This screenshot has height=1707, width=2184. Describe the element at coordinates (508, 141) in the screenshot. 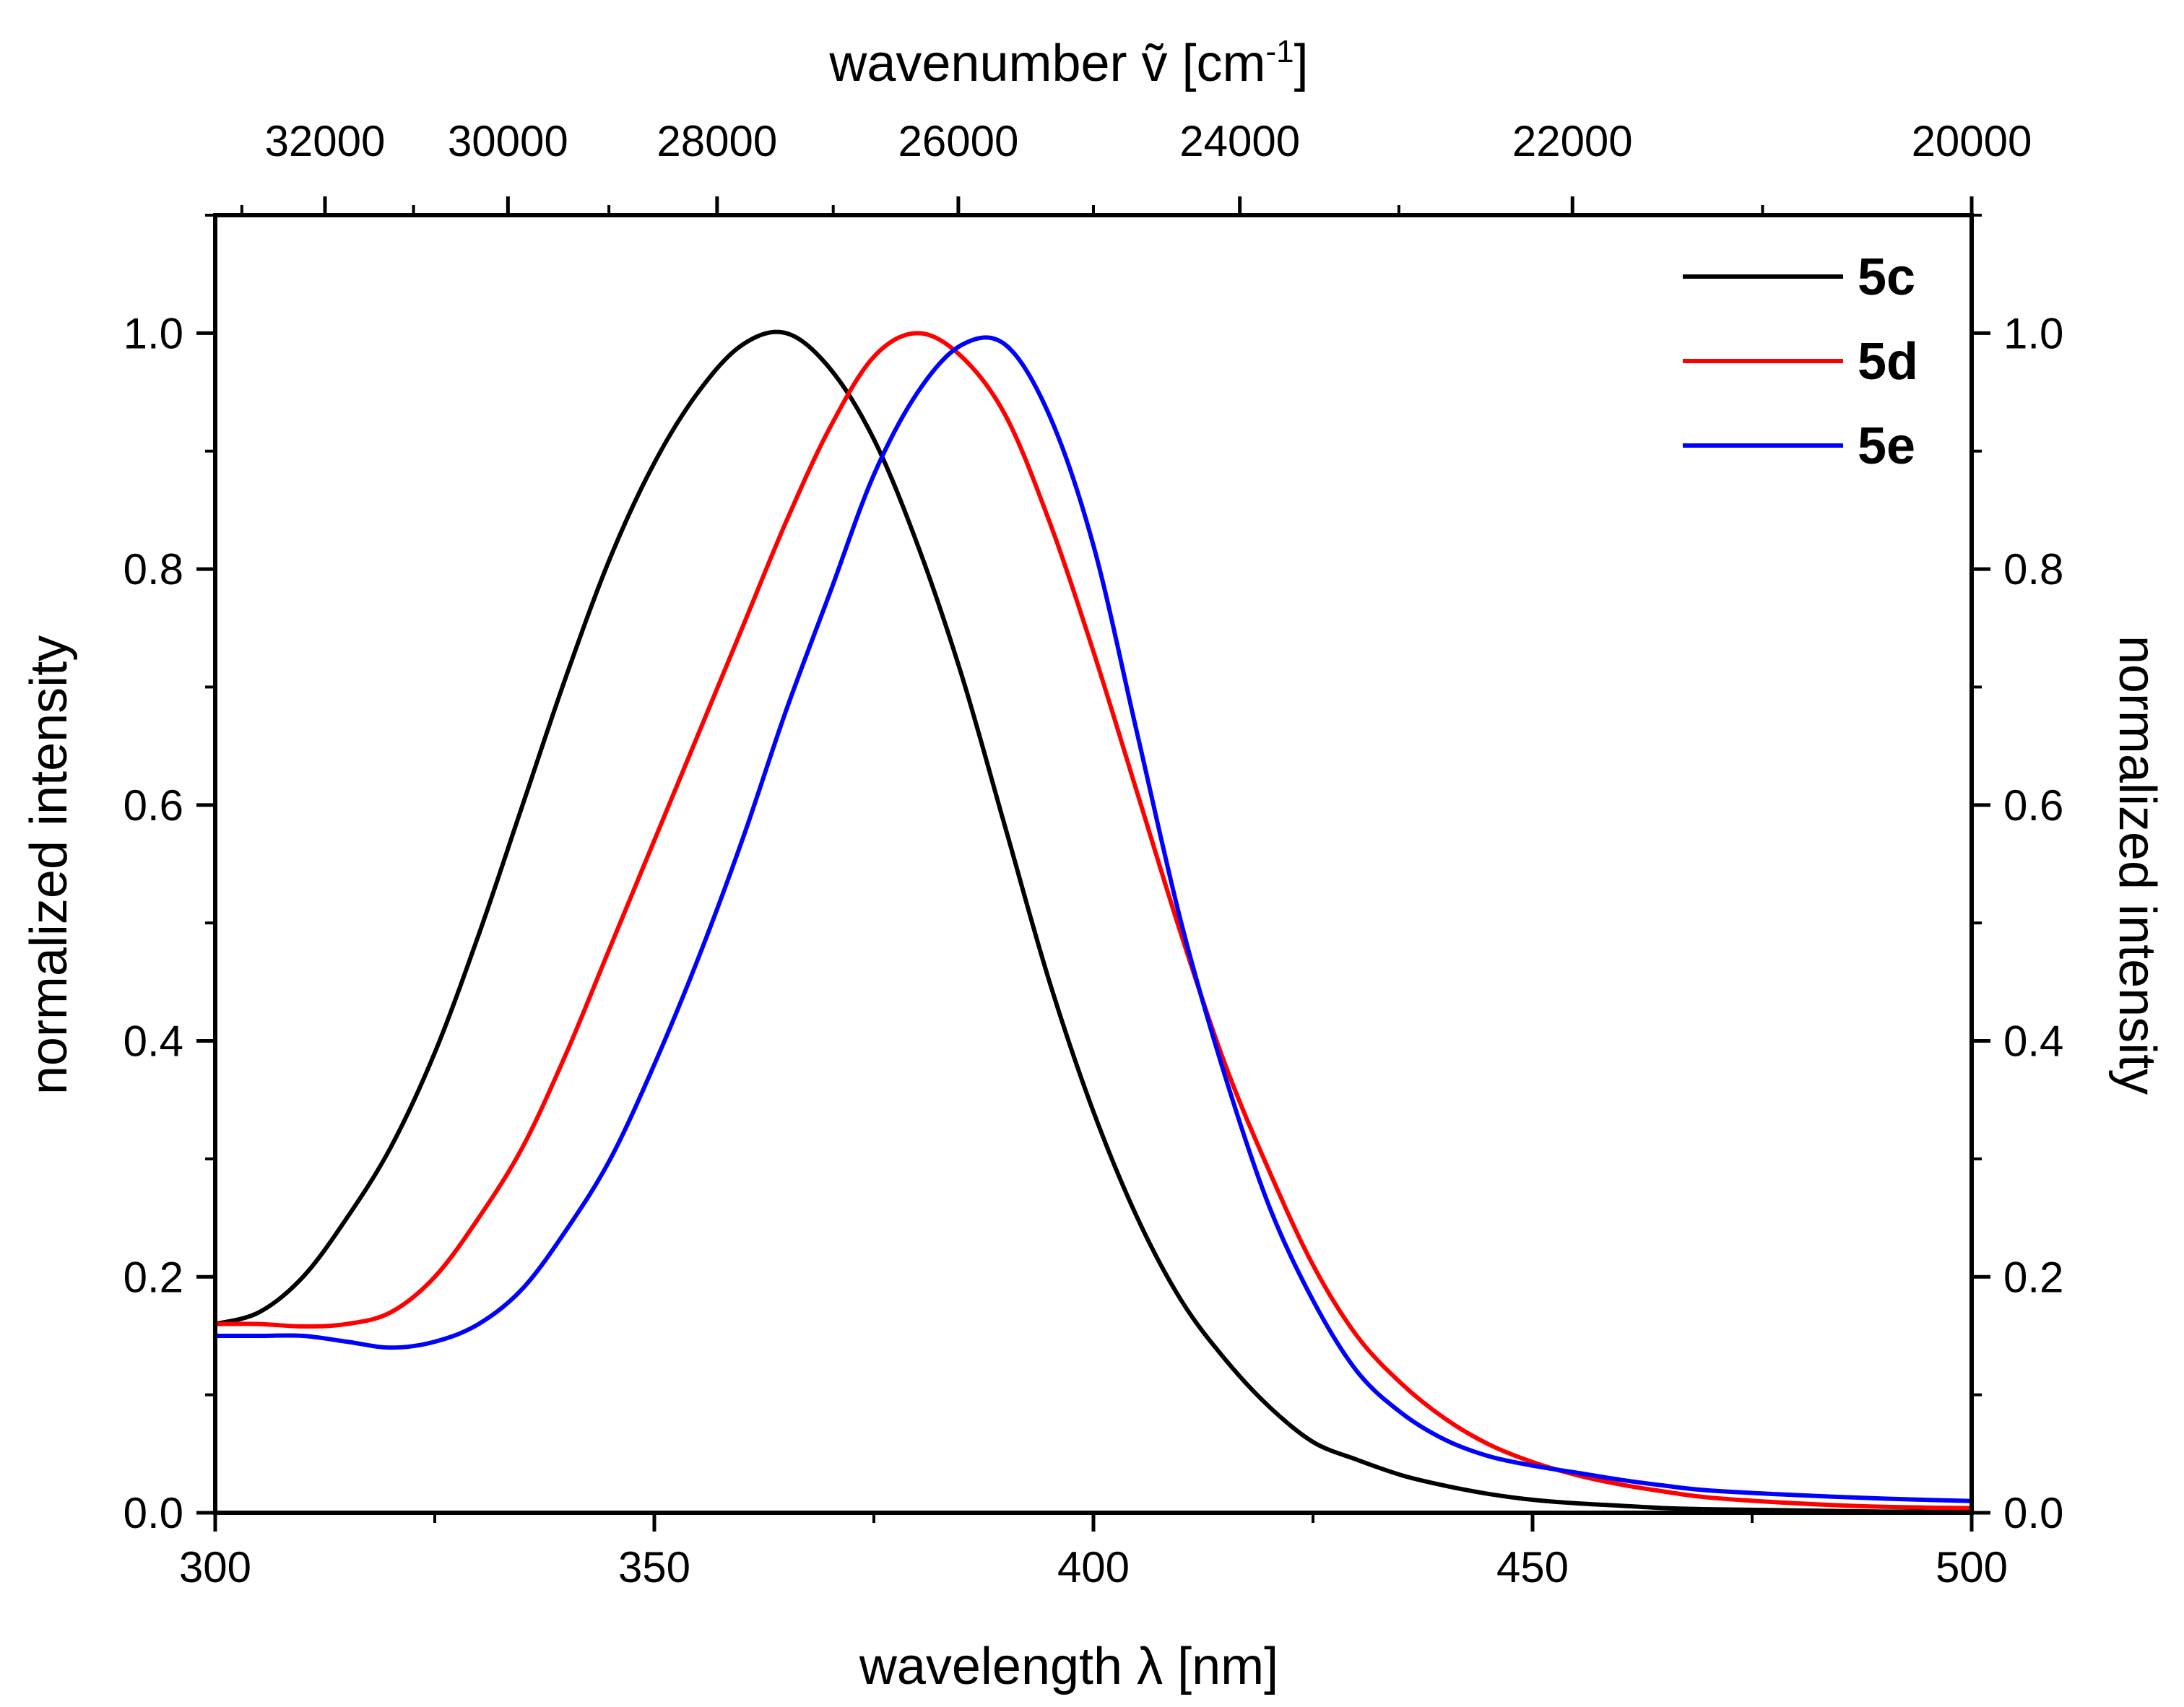

I see `top-tick-label: 30000` at that location.